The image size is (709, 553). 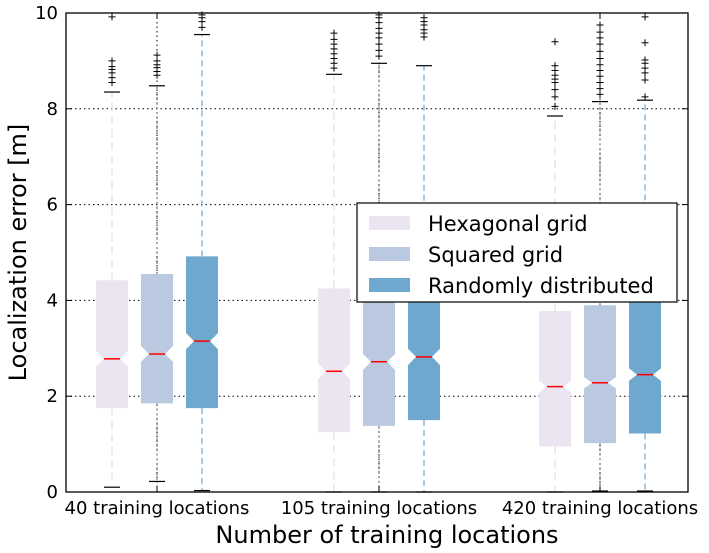 What do you see at coordinates (600, 508) in the screenshot?
I see `x-category-label: 420 training locations` at bounding box center [600, 508].